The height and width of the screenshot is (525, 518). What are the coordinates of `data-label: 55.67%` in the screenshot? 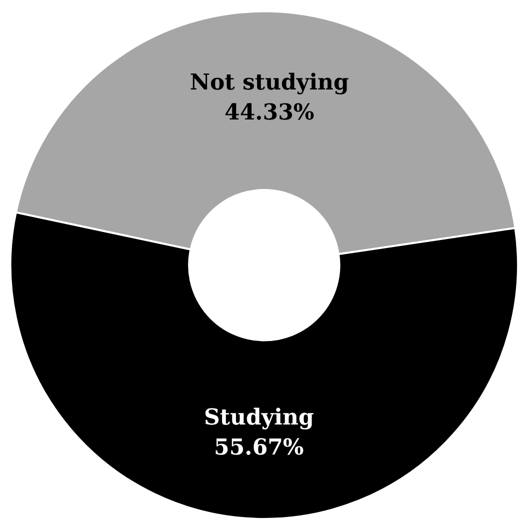 It's located at (259, 447).